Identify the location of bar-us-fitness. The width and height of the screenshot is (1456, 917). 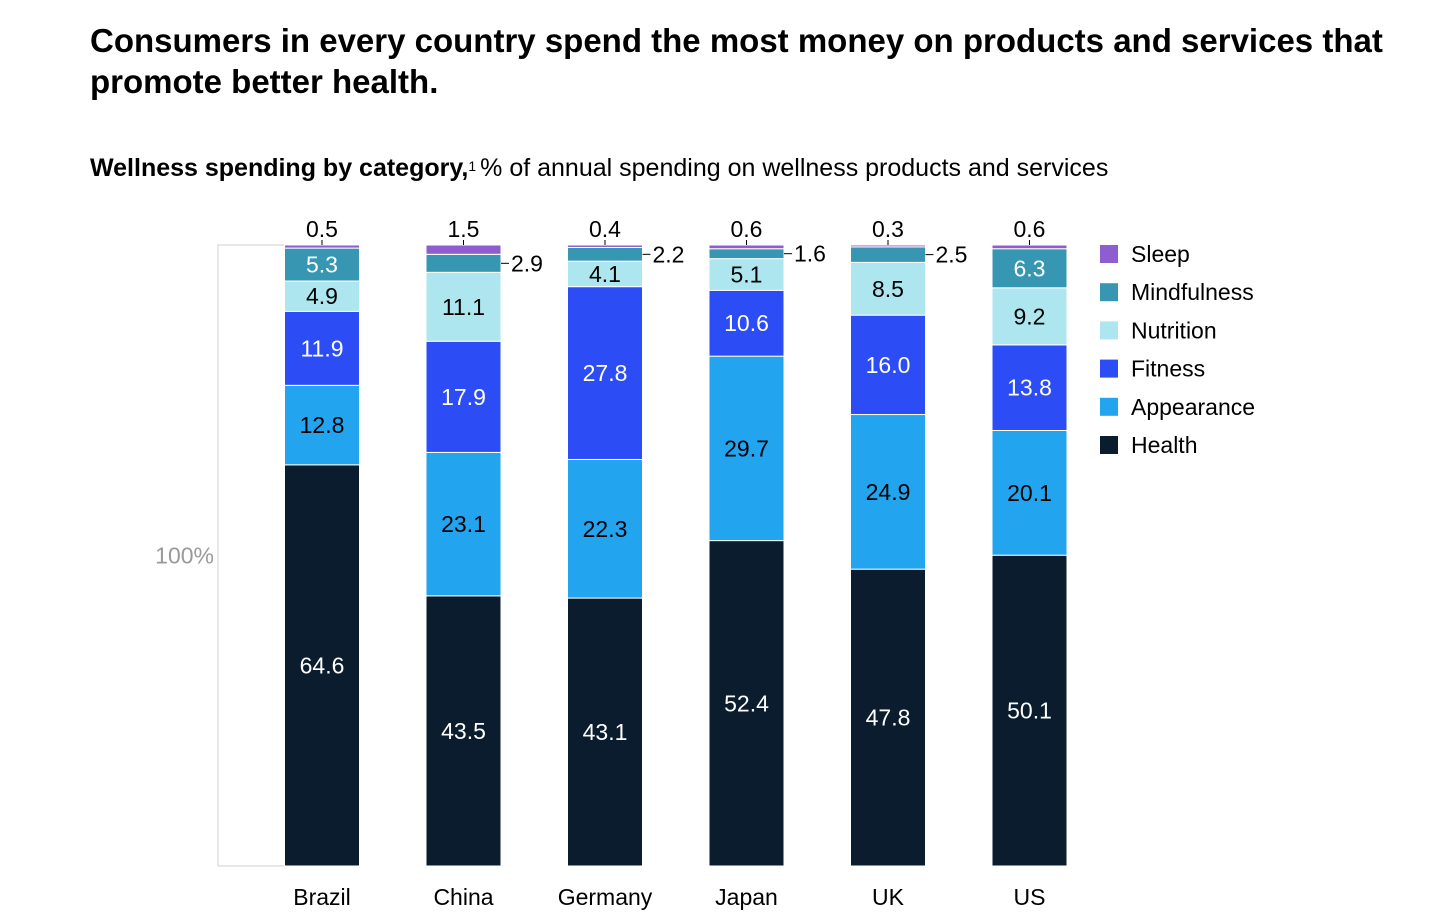
(1029, 387).